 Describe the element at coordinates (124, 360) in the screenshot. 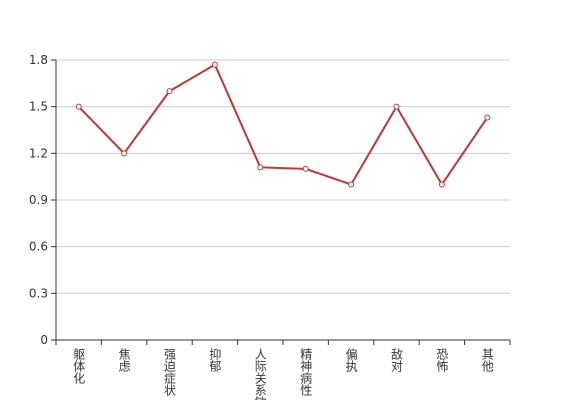

I see `x-tick-label: 焦虑` at that location.